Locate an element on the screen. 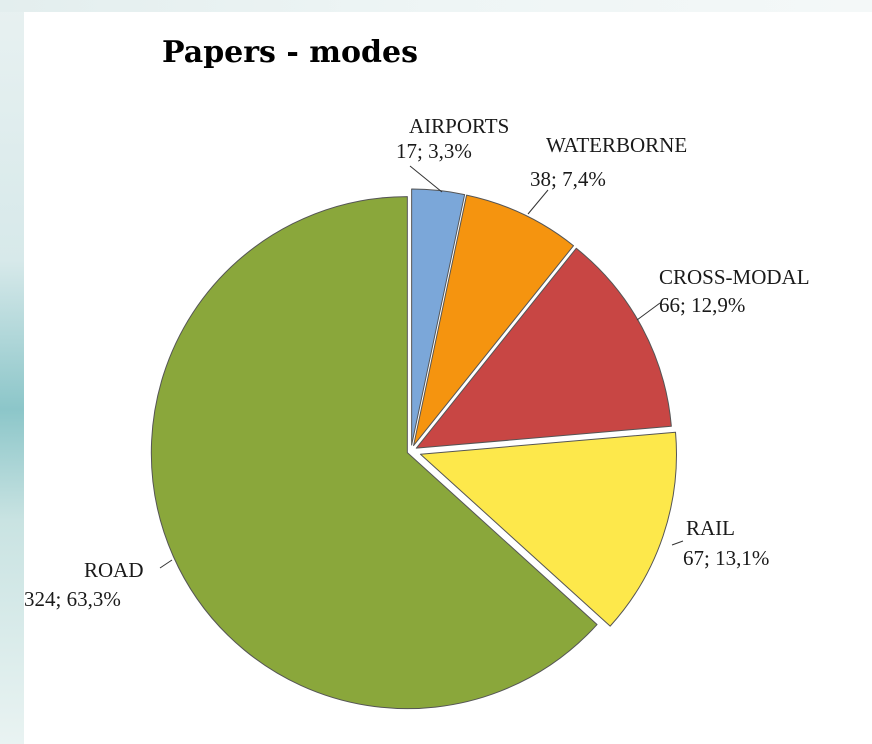  background-decoration-left is located at coordinates (12, 372).